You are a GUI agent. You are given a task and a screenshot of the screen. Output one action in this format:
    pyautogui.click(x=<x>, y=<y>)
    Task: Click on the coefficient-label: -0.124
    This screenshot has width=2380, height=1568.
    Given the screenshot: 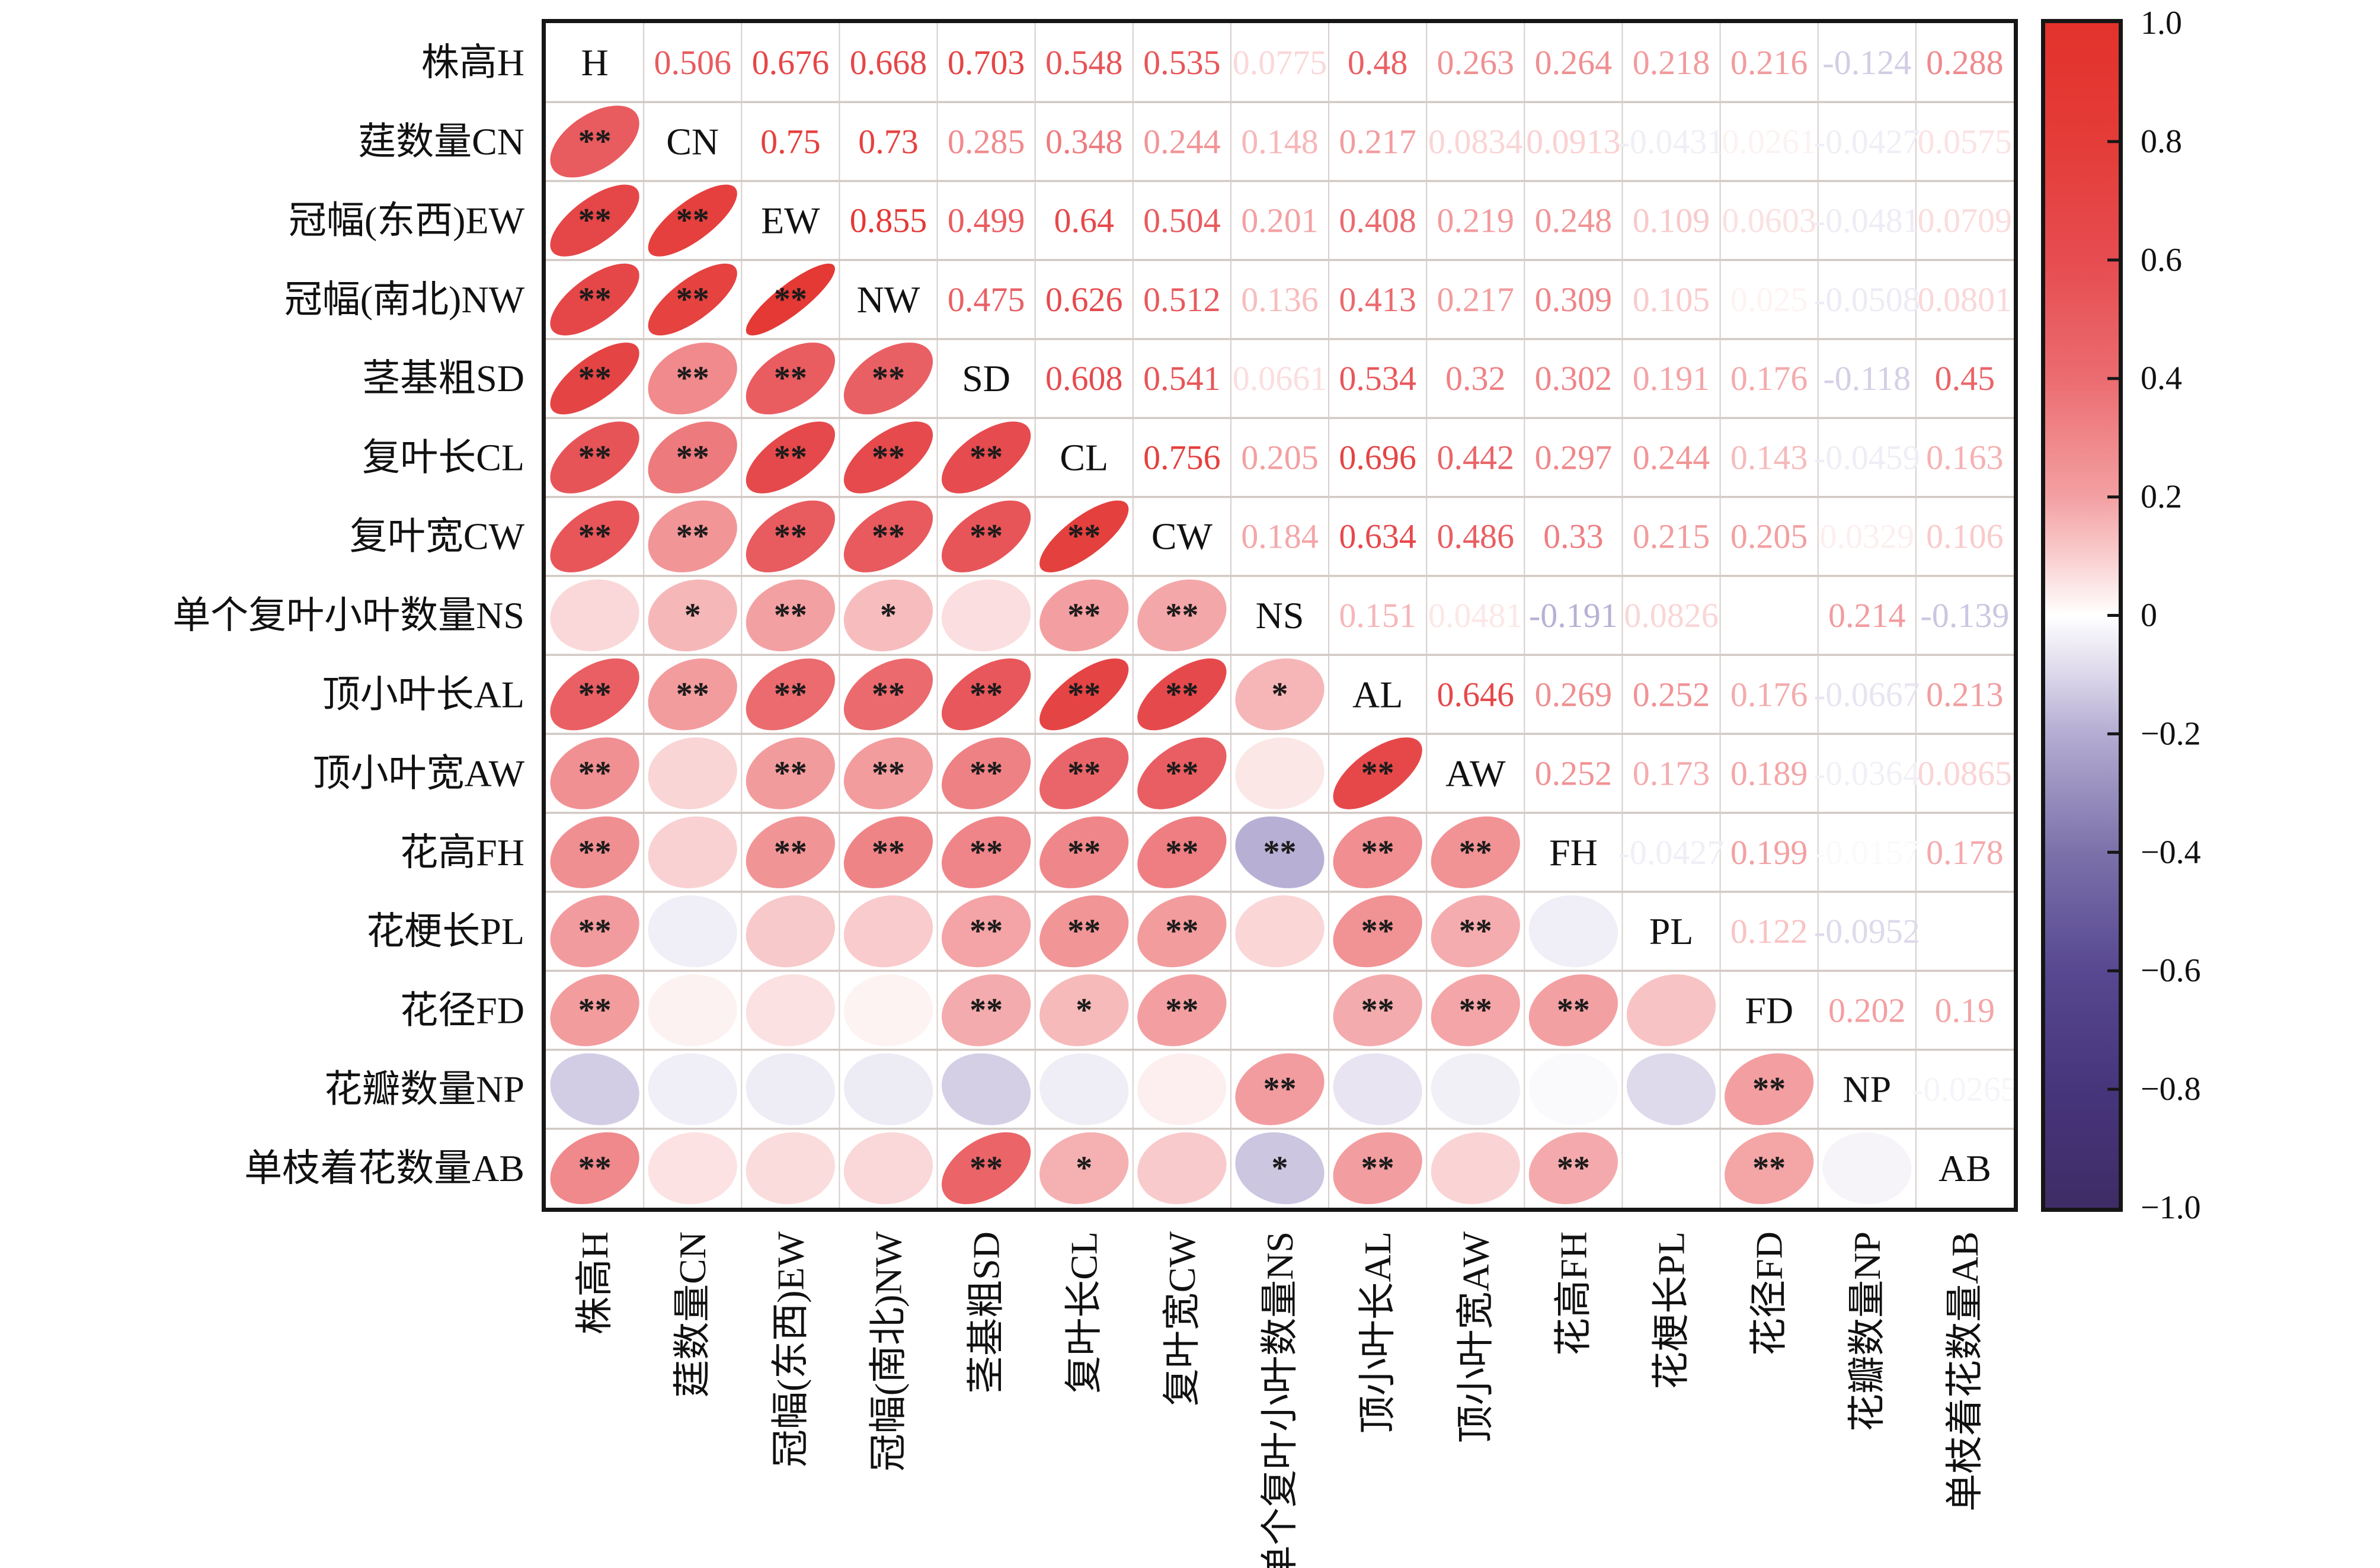 What is the action you would take?
    pyautogui.click(x=1867, y=62)
    